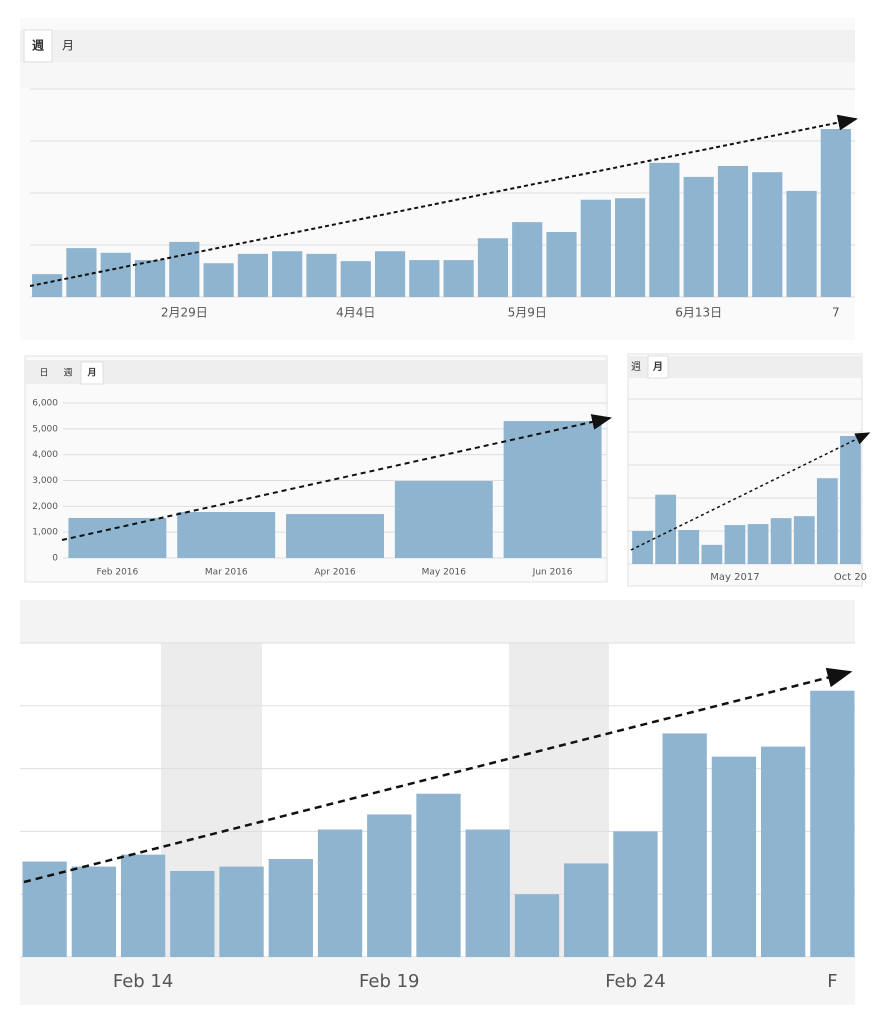 The width and height of the screenshot is (893, 1028). Describe the element at coordinates (45, 404) in the screenshot. I see `y-tick-label: 6,000` at that location.